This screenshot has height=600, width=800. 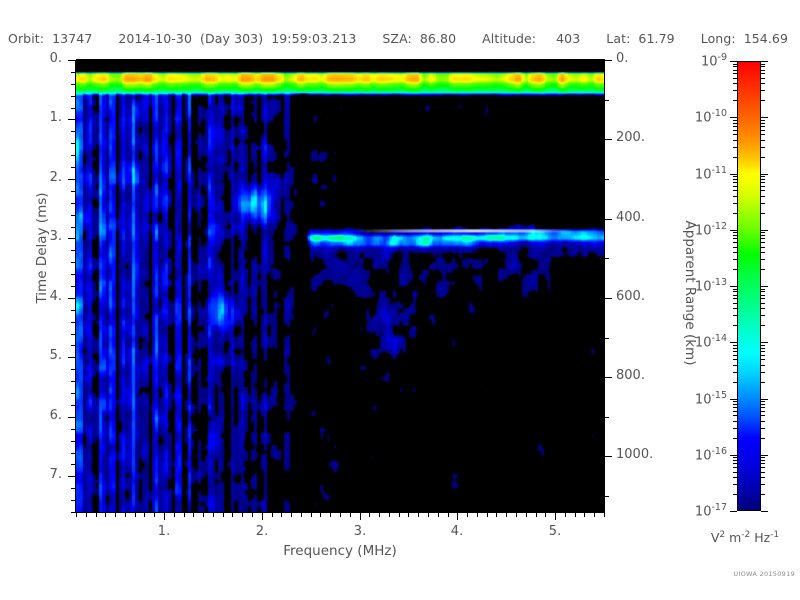 What do you see at coordinates (55, 296) in the screenshot?
I see `y-axis-left-tick-label: 4.` at bounding box center [55, 296].